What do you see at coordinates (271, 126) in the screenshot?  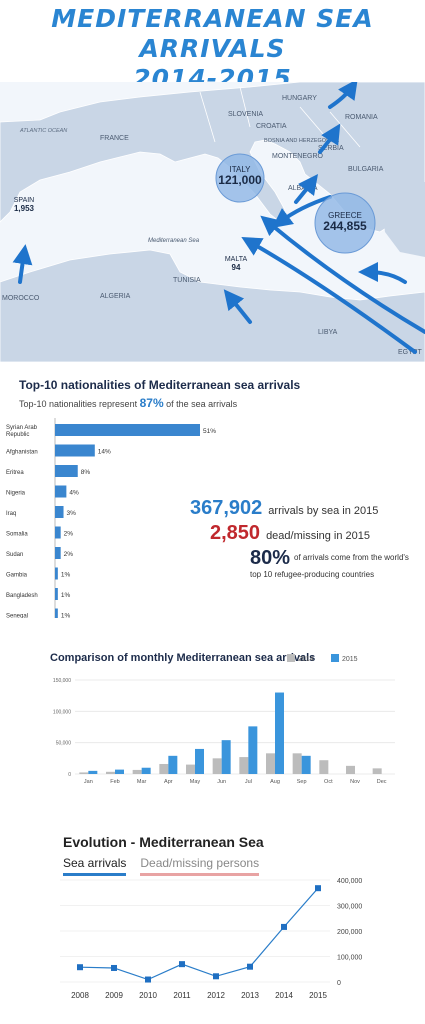 I see `map-label-croatia: CROATIA` at bounding box center [271, 126].